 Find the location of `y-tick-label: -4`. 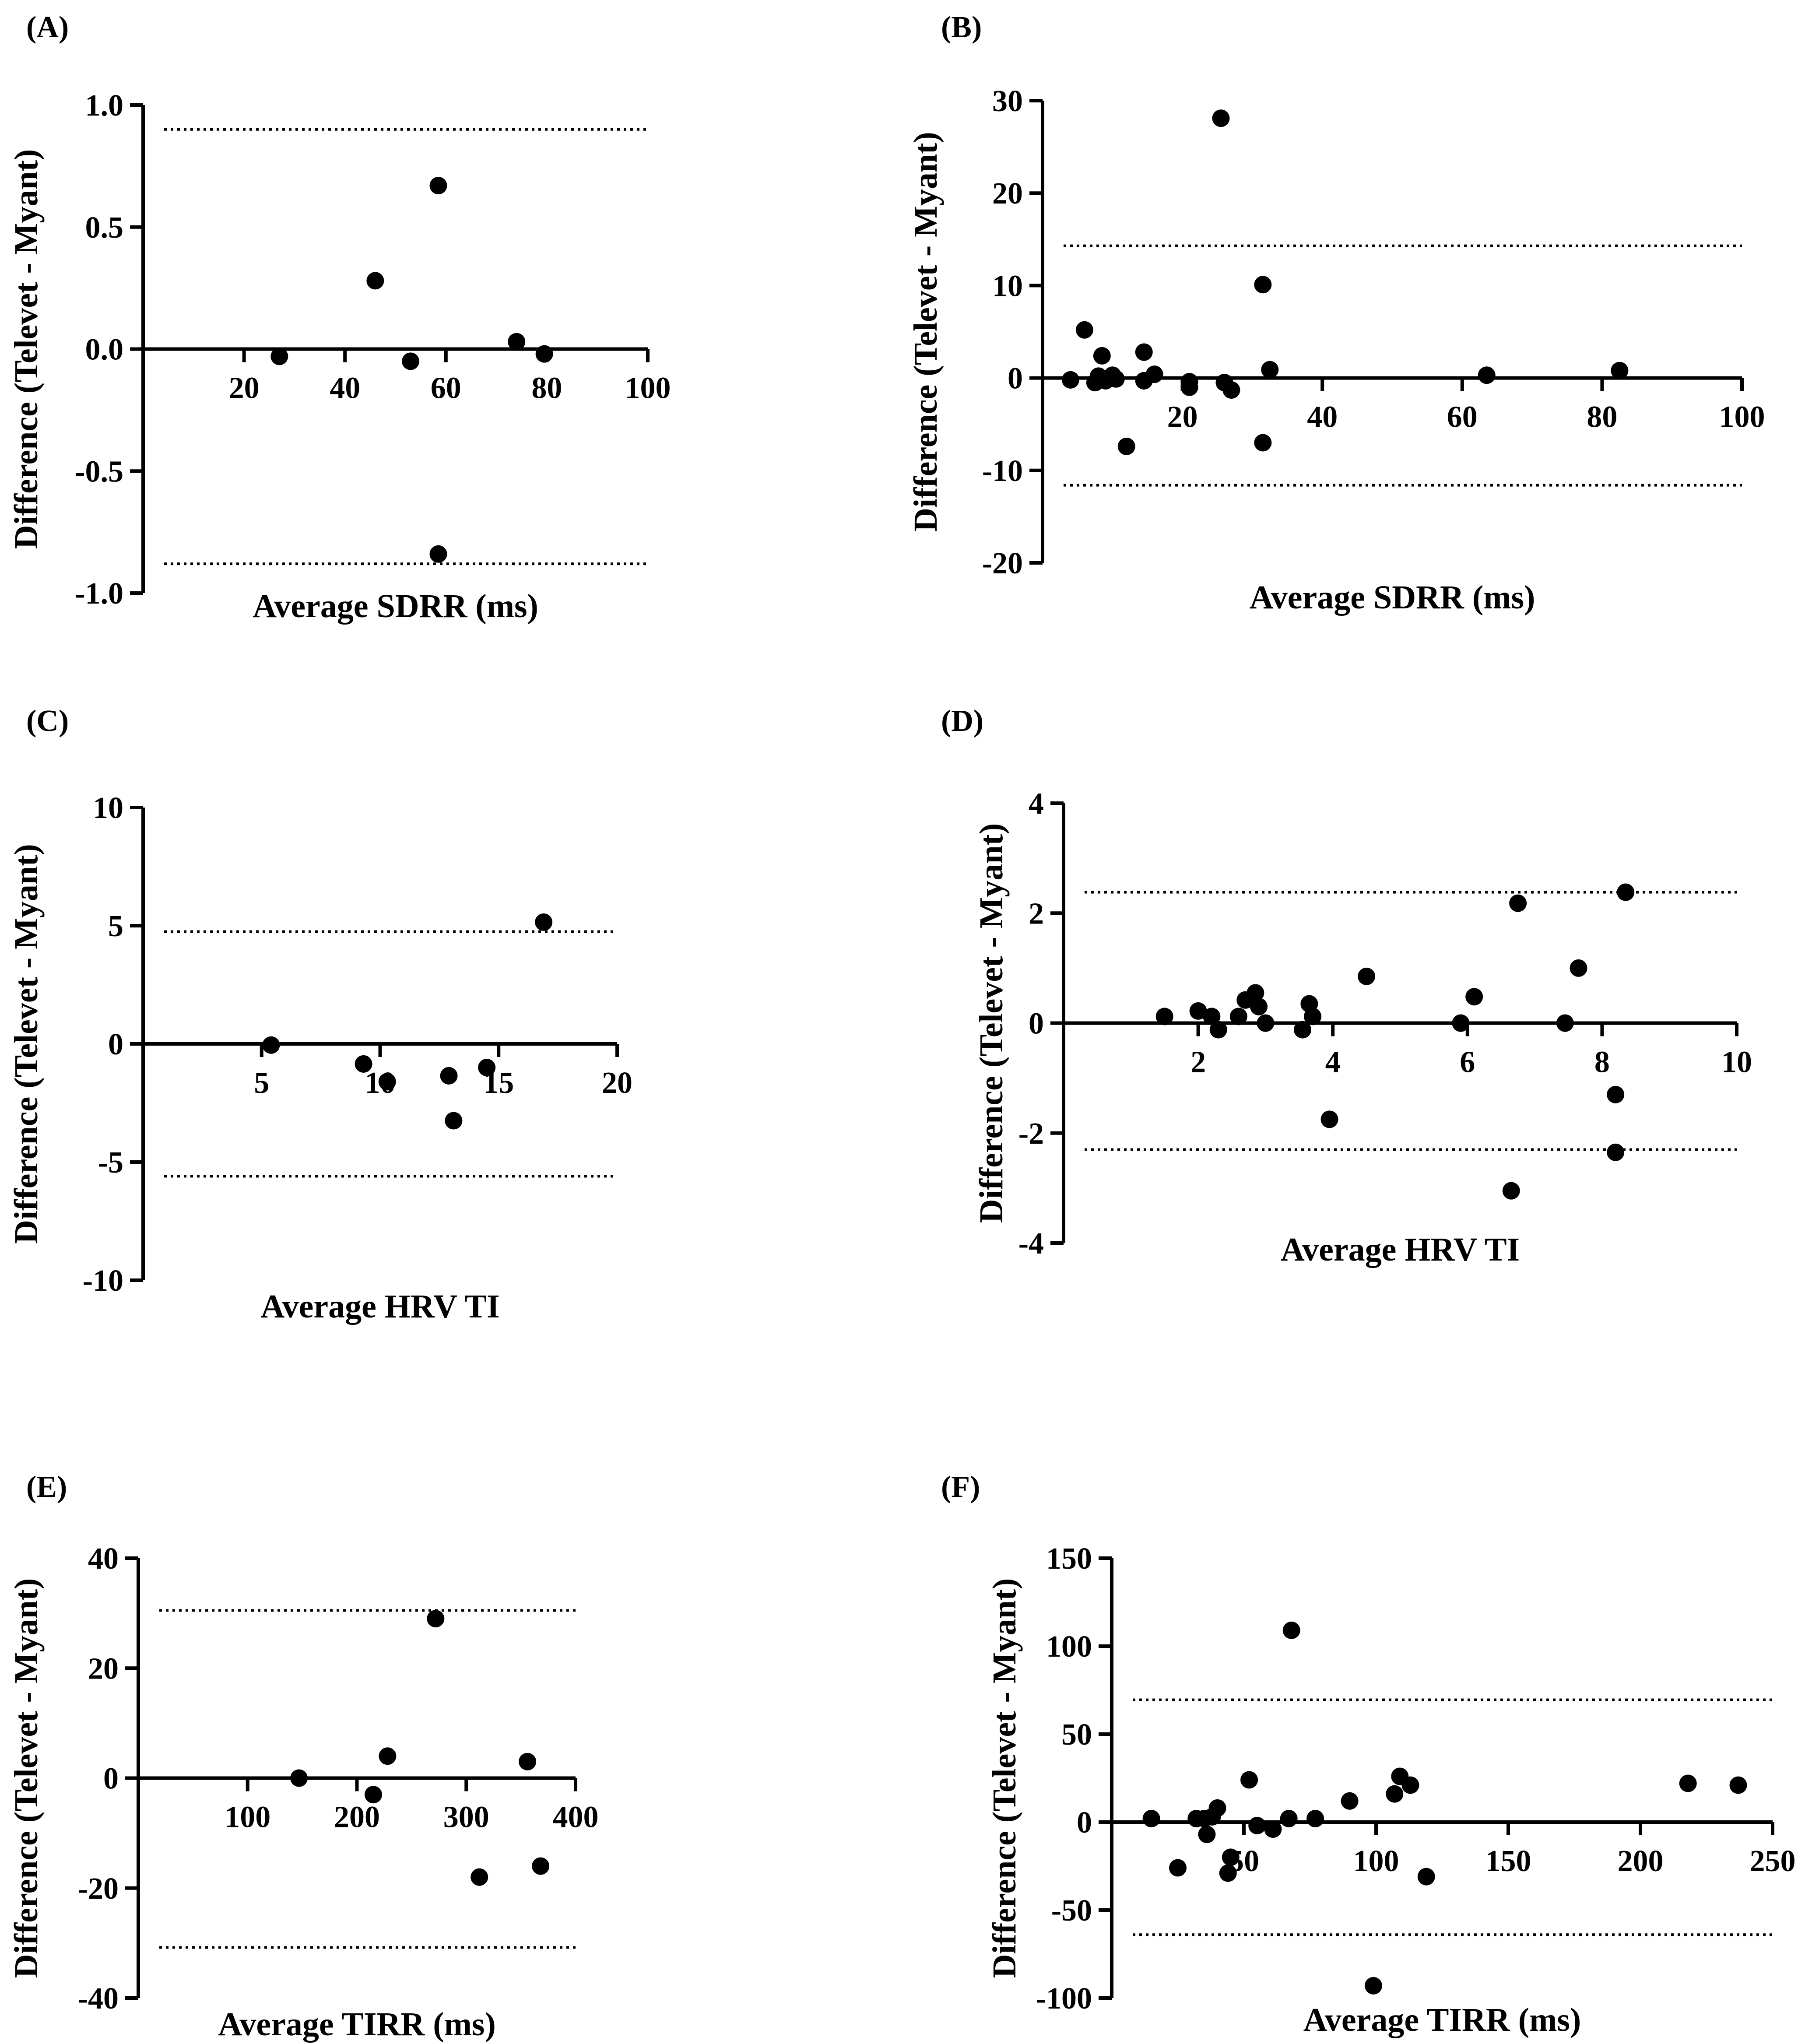

y-tick-label: -4 is located at coordinates (1031, 1244).